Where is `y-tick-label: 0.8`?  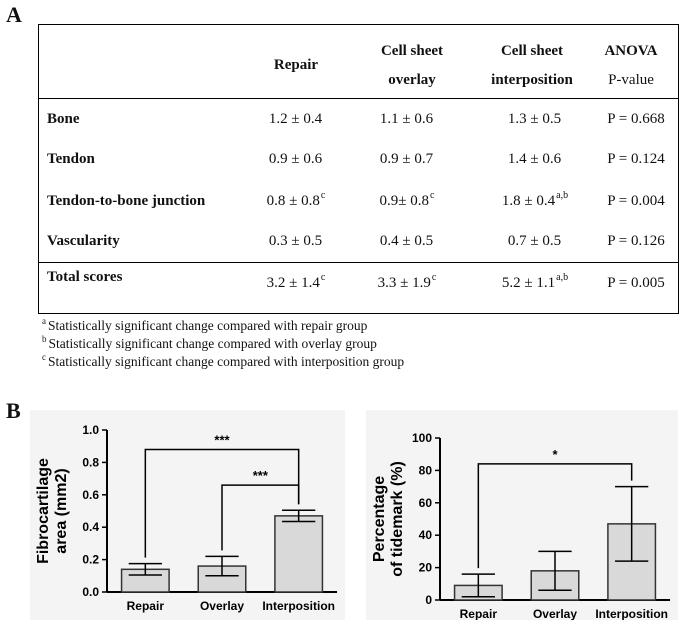 y-tick-label: 0.8 is located at coordinates (90, 462).